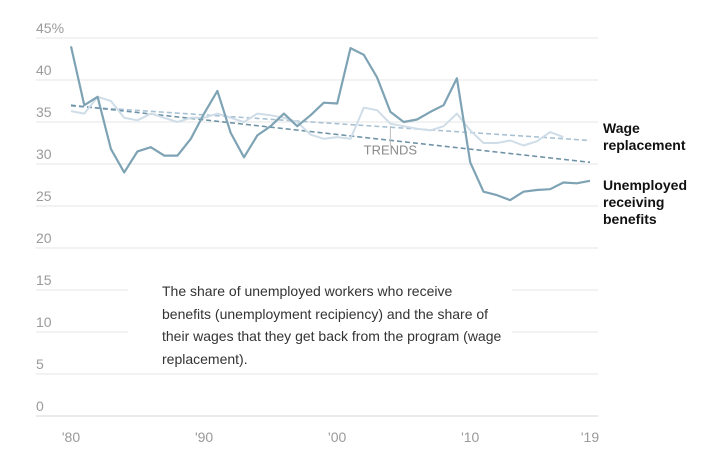 Image resolution: width=721 pixels, height=458 pixels. What do you see at coordinates (391, 150) in the screenshot?
I see `trends-label: TRENDS` at bounding box center [391, 150].